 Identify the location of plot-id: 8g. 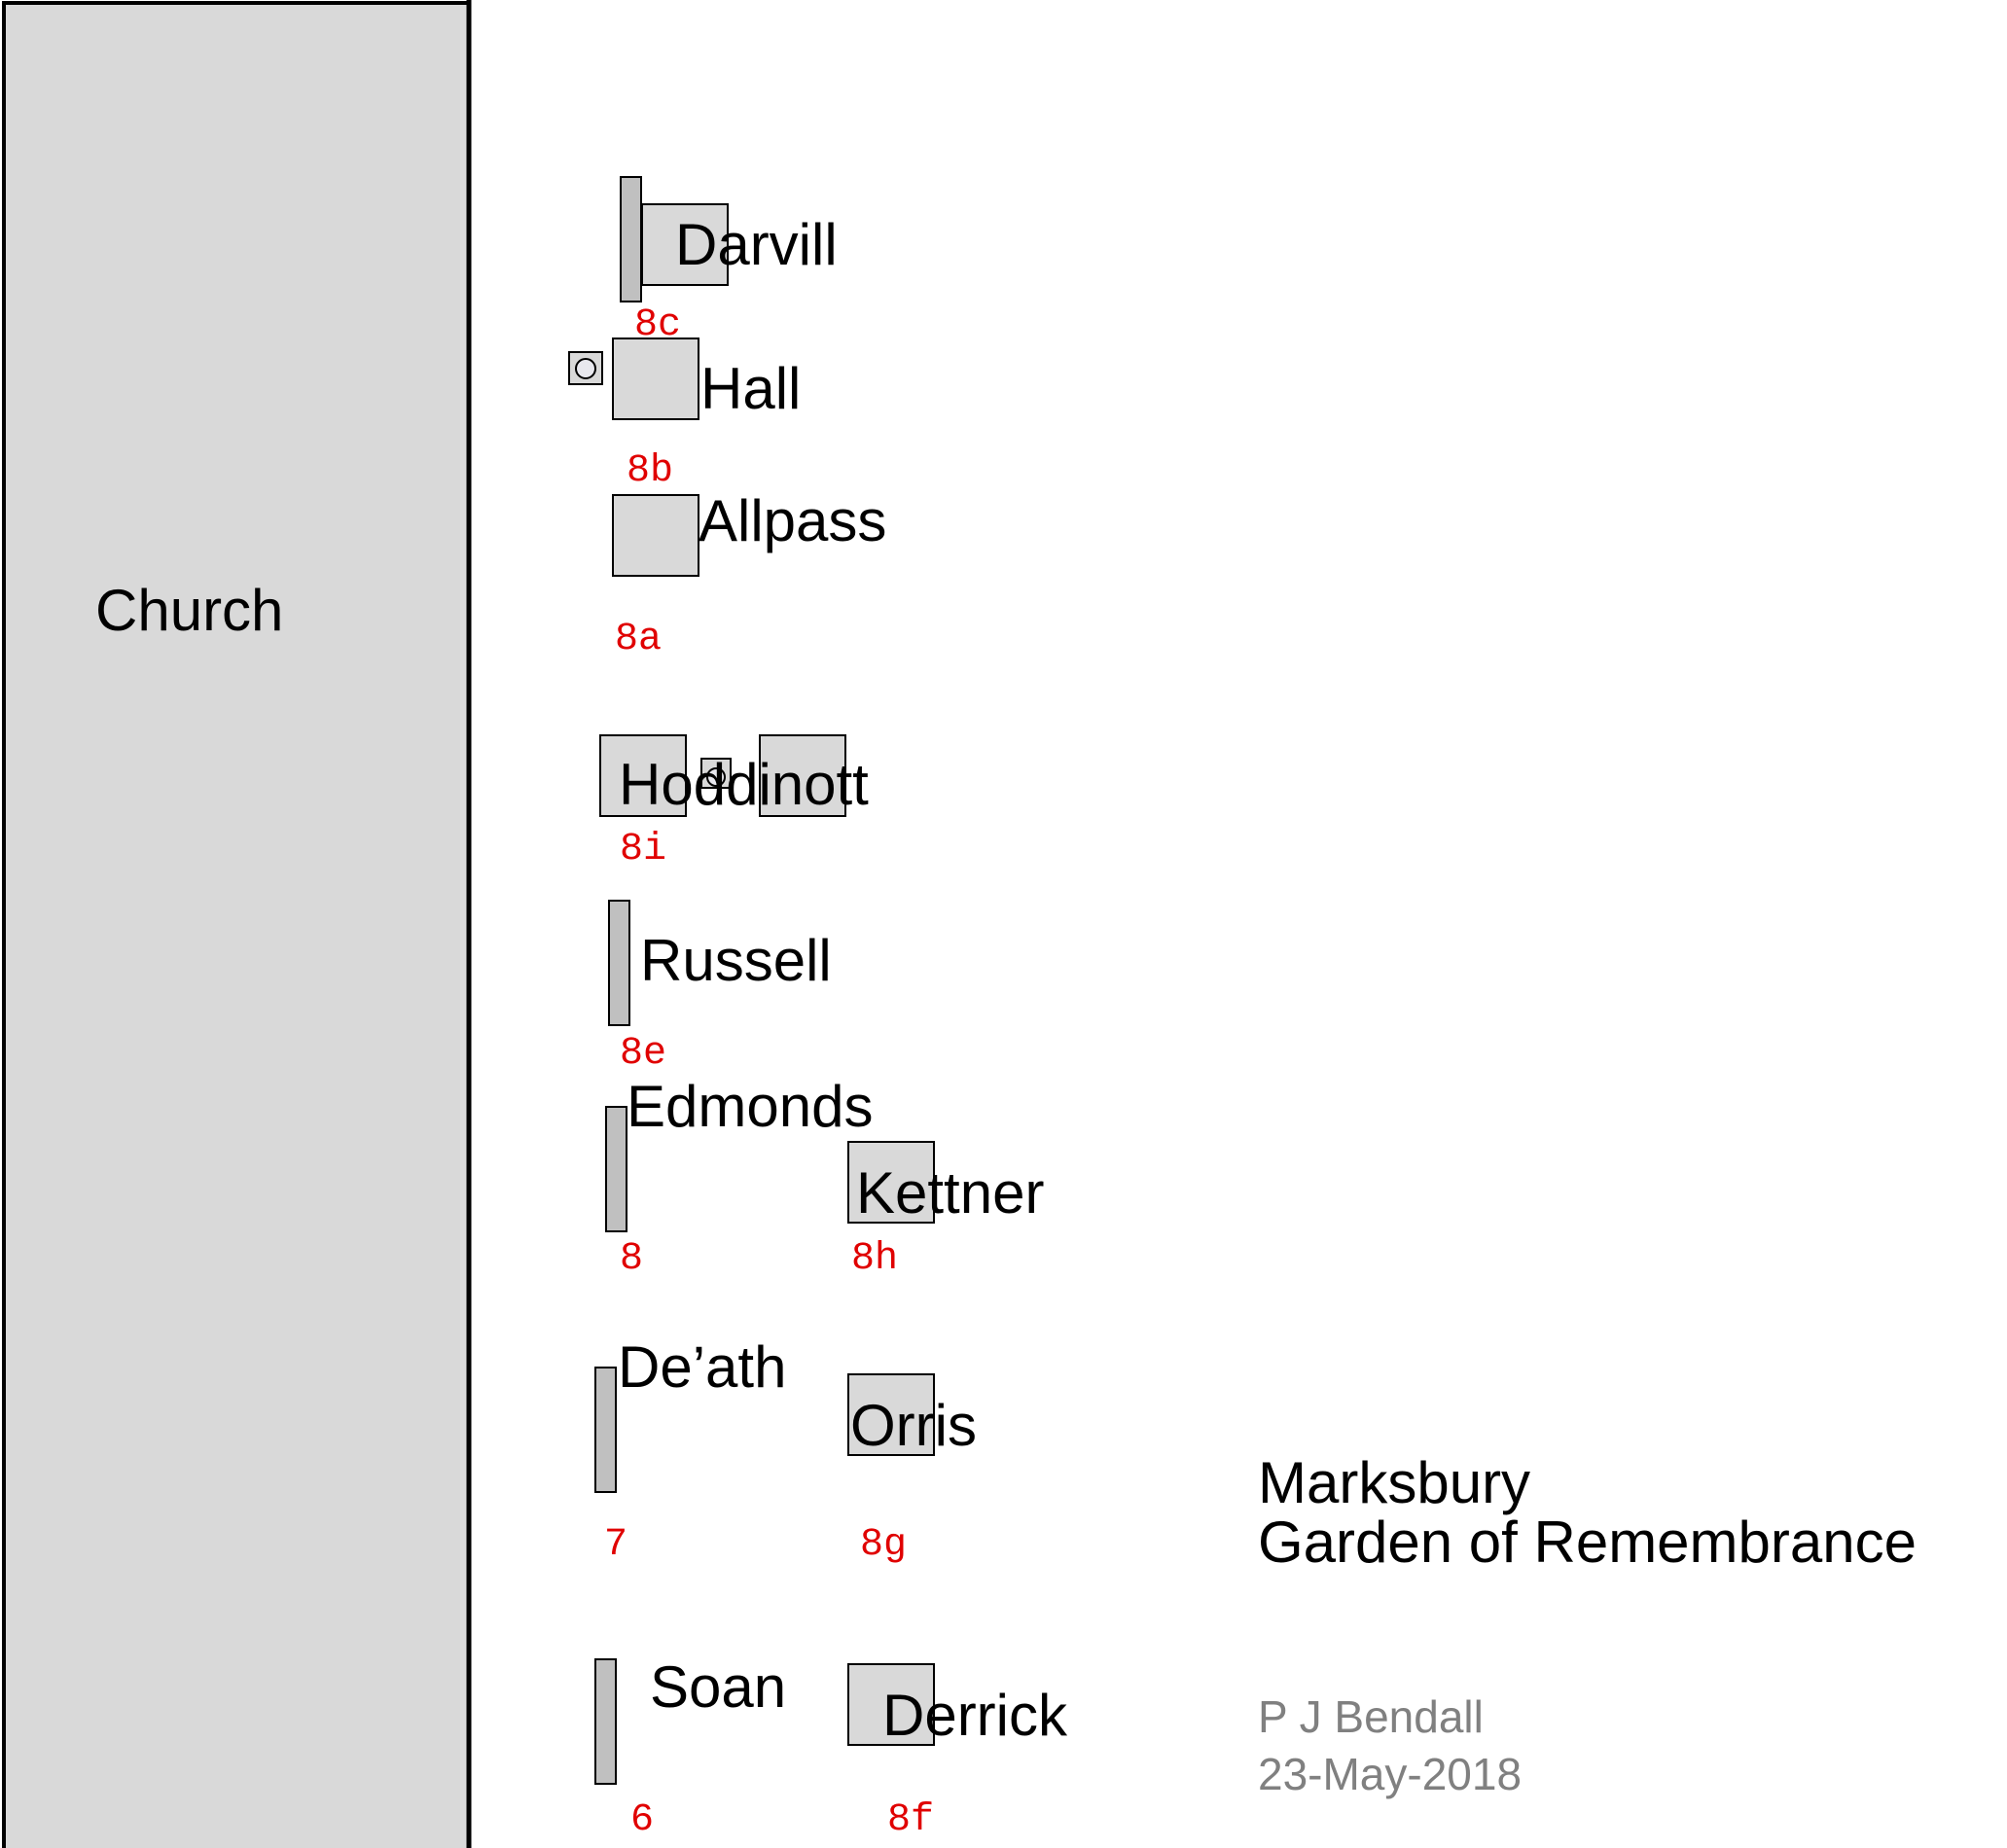
(883, 1545).